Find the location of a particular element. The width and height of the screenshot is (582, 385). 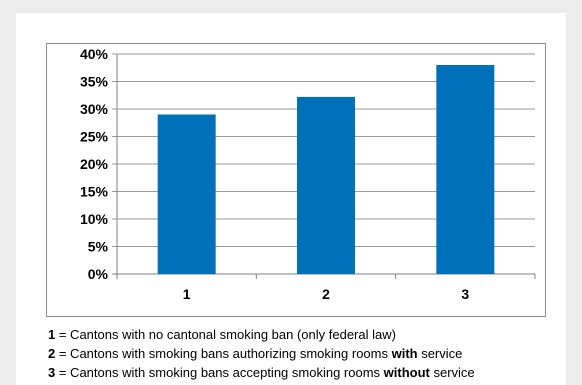

x-tick-label: 1 is located at coordinates (187, 294).